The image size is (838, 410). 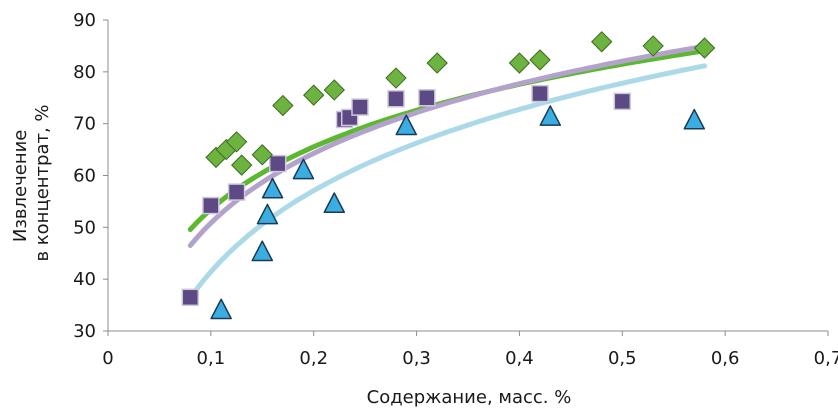 I want to click on y-tick-label: 80, so click(x=84, y=72).